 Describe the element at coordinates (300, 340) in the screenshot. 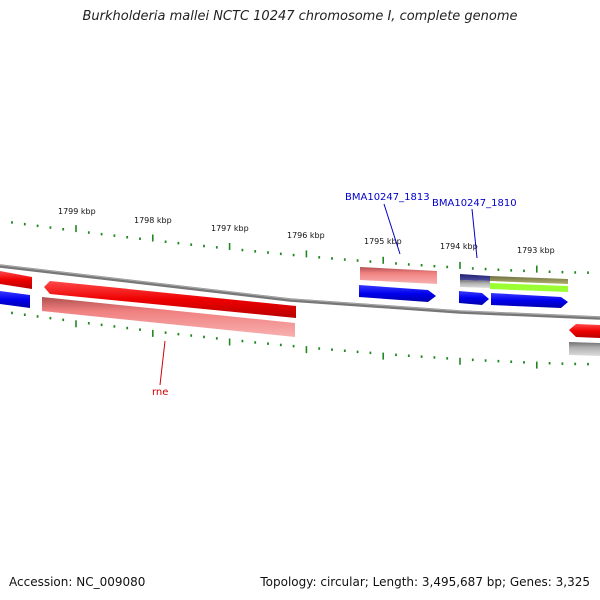

I see `ruler-track-inner` at that location.